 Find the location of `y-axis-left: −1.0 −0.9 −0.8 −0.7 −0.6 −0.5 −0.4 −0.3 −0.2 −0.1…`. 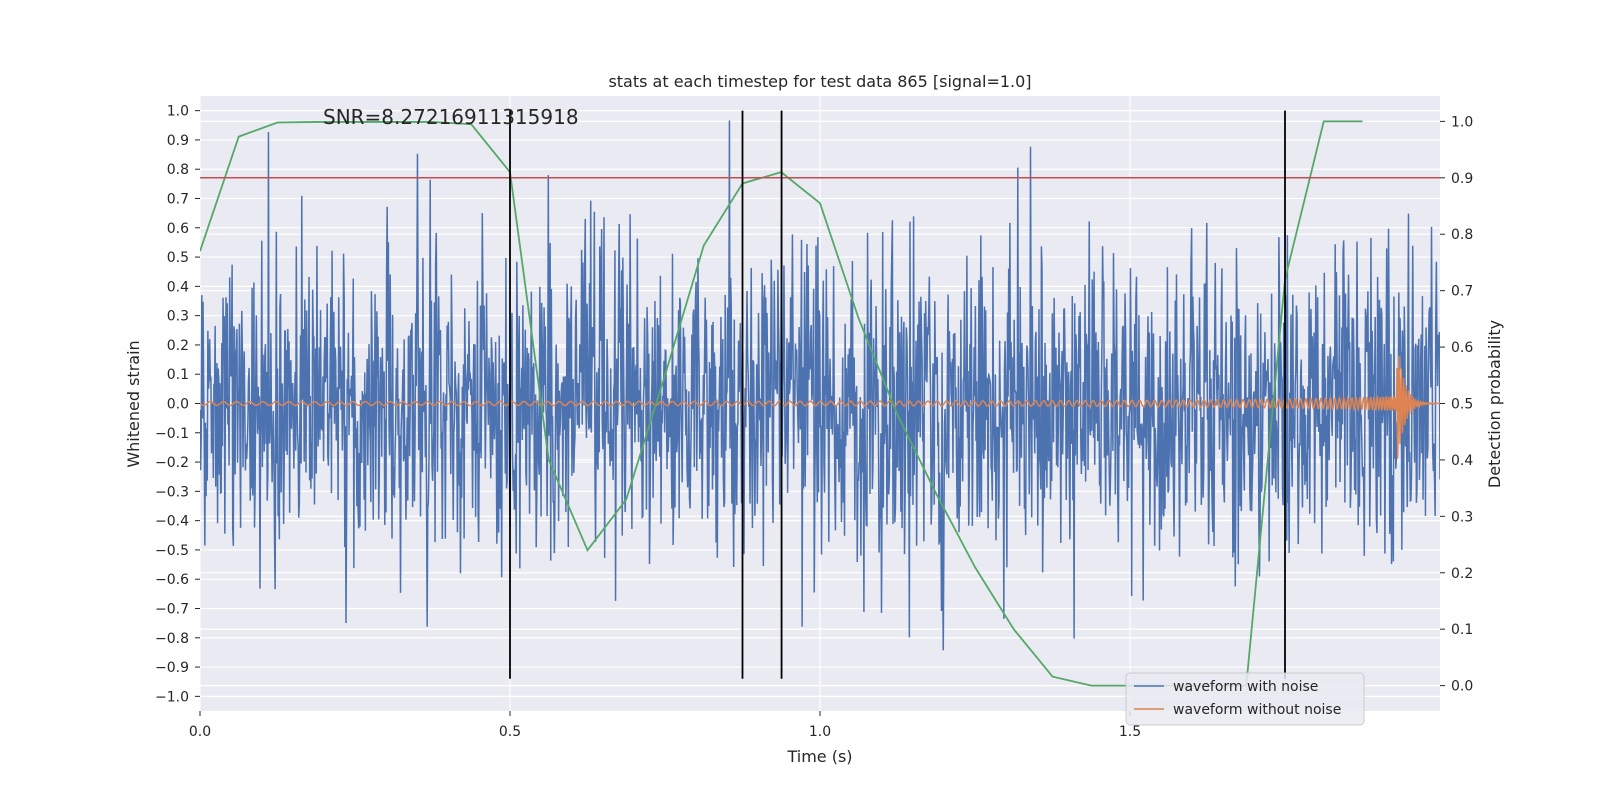

y-axis-left: −1.0 −0.9 −0.8 −0.7 −0.6 −0.5 −0.4 −0.3 −0.2 −0.1… is located at coordinates (177, 404).